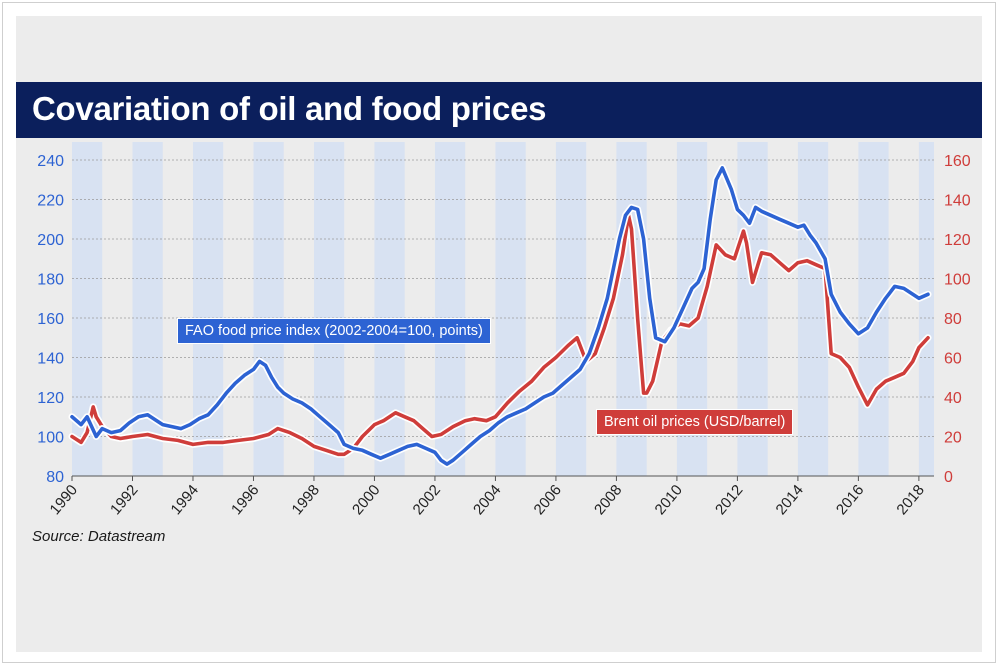  Describe the element at coordinates (957, 201) in the screenshot. I see `right-tick-140: 140` at that location.